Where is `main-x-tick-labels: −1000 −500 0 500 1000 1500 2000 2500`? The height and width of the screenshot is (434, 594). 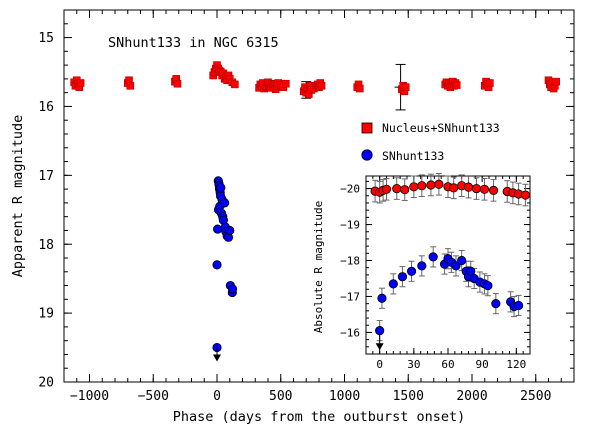 main-x-tick-labels: −1000 −500 0 500 1000 1500 2000 2500 is located at coordinates (310, 396).